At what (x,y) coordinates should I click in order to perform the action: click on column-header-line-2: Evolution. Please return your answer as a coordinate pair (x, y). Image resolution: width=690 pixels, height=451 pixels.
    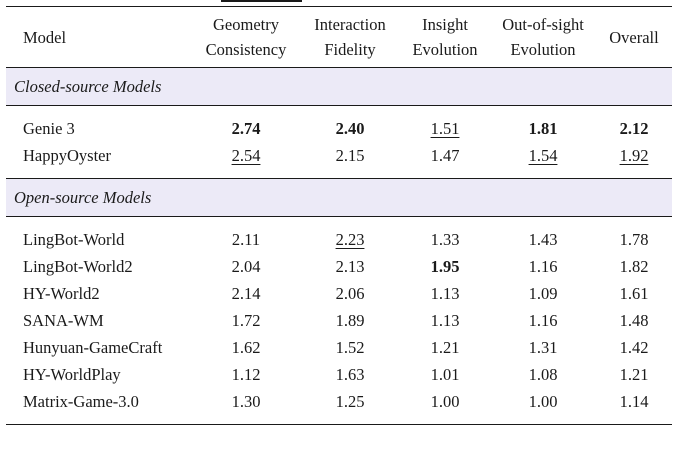
    Looking at the image, I should click on (445, 49).